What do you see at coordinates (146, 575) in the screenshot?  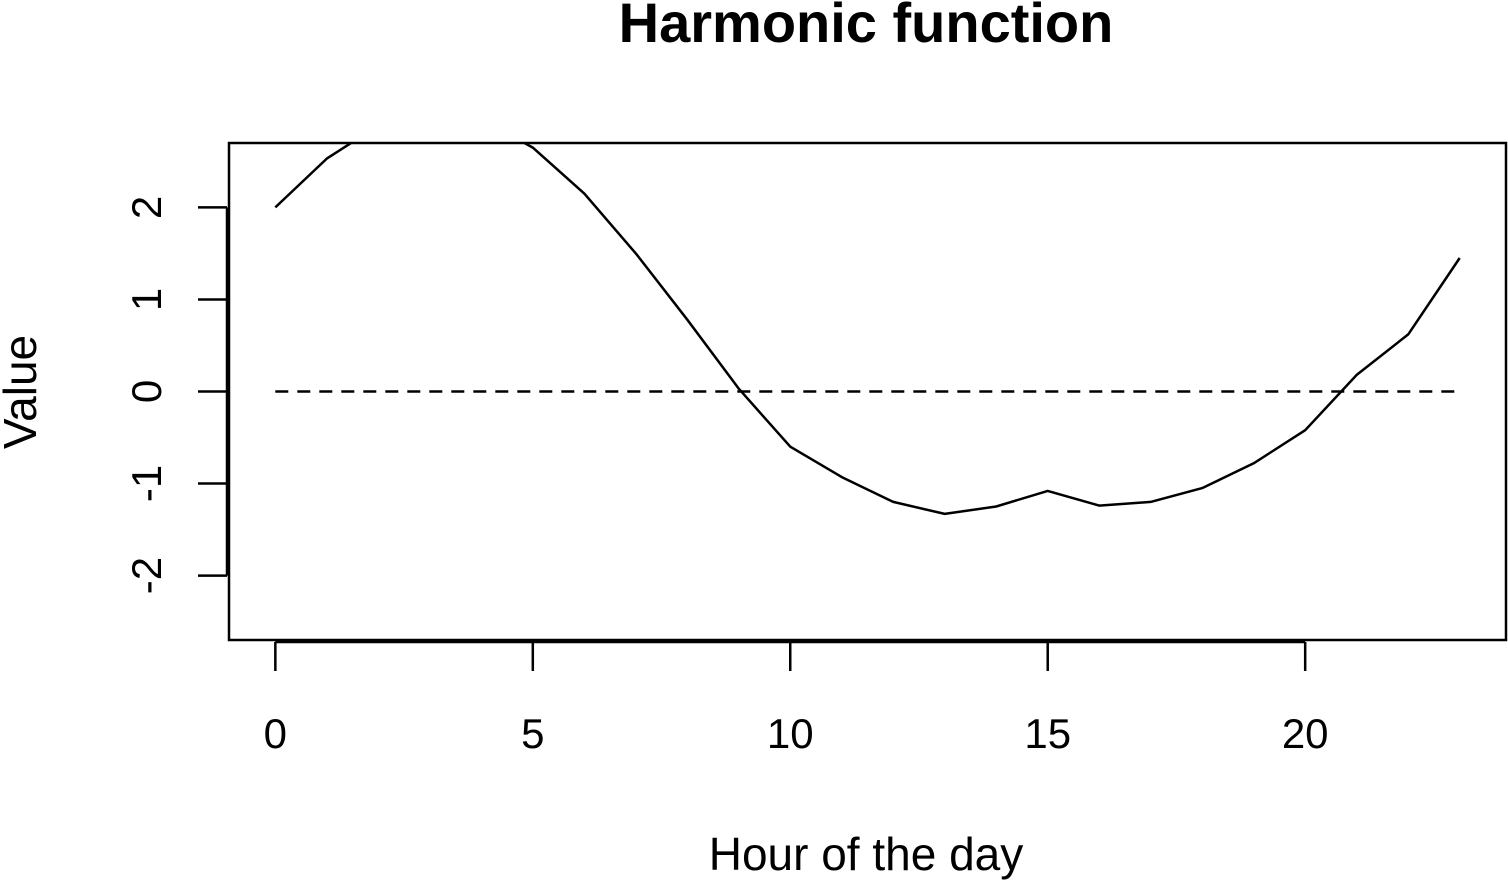 I see `y-tick-label--2: -2` at bounding box center [146, 575].